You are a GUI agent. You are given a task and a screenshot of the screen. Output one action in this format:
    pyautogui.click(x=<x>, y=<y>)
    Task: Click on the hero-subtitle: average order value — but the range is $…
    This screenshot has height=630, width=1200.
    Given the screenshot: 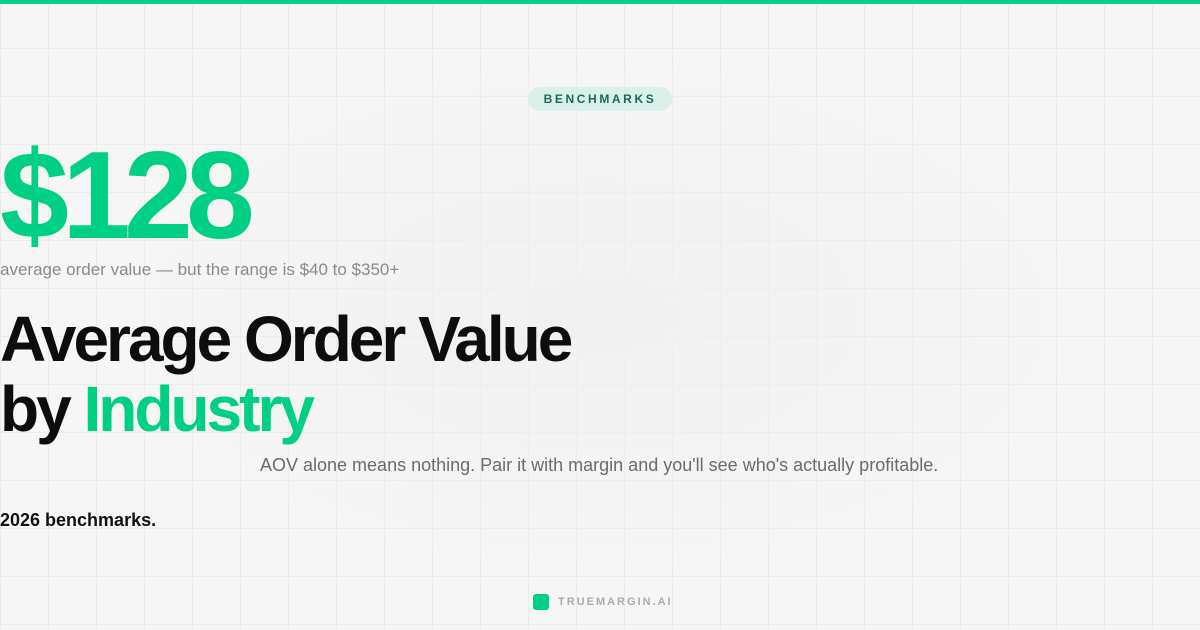 What is the action you would take?
    pyautogui.click(x=200, y=269)
    